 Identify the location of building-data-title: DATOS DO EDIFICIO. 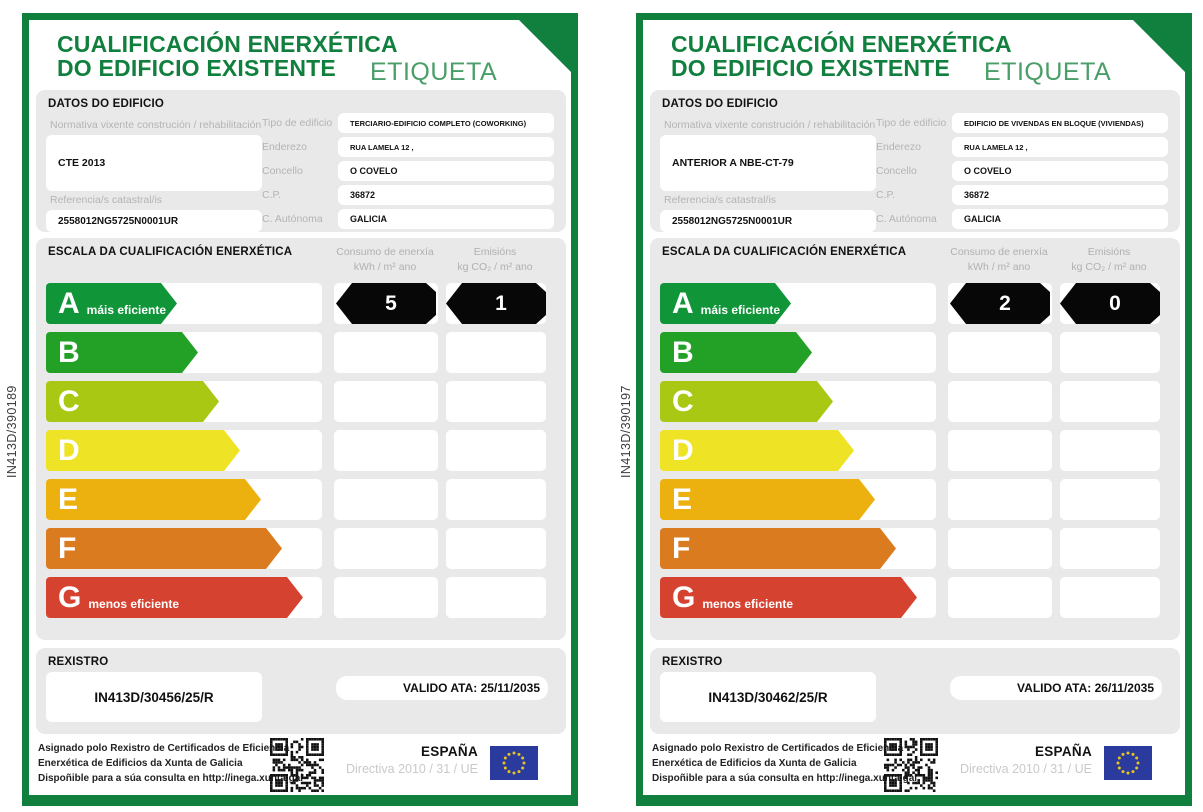
(106, 104).